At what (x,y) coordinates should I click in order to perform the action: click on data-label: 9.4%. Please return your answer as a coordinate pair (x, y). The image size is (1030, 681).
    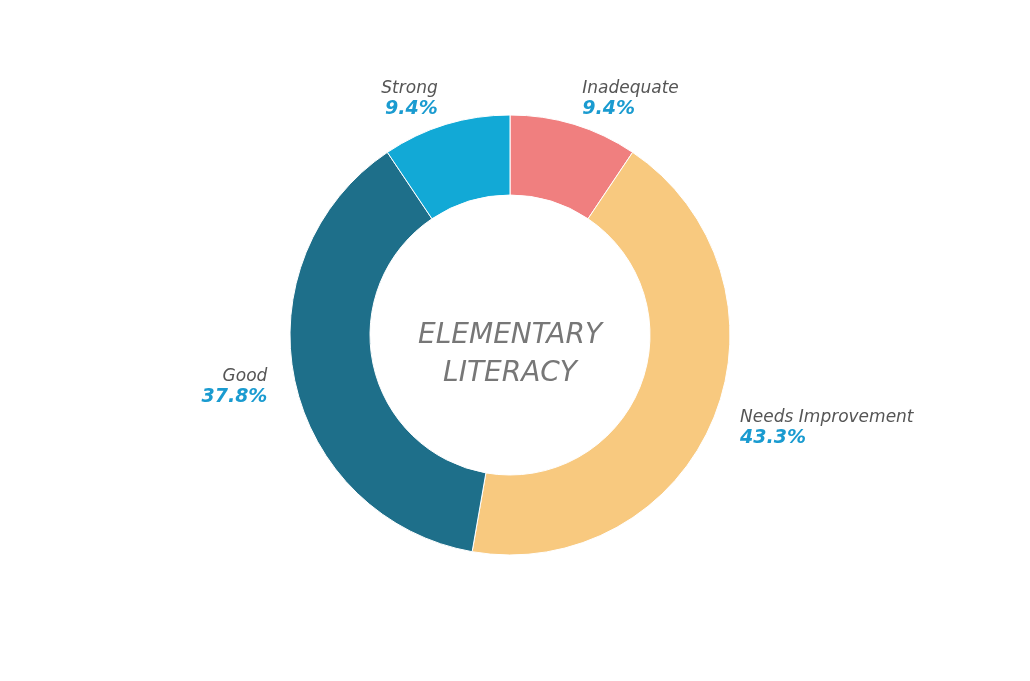
    Looking at the image, I should click on (608, 106).